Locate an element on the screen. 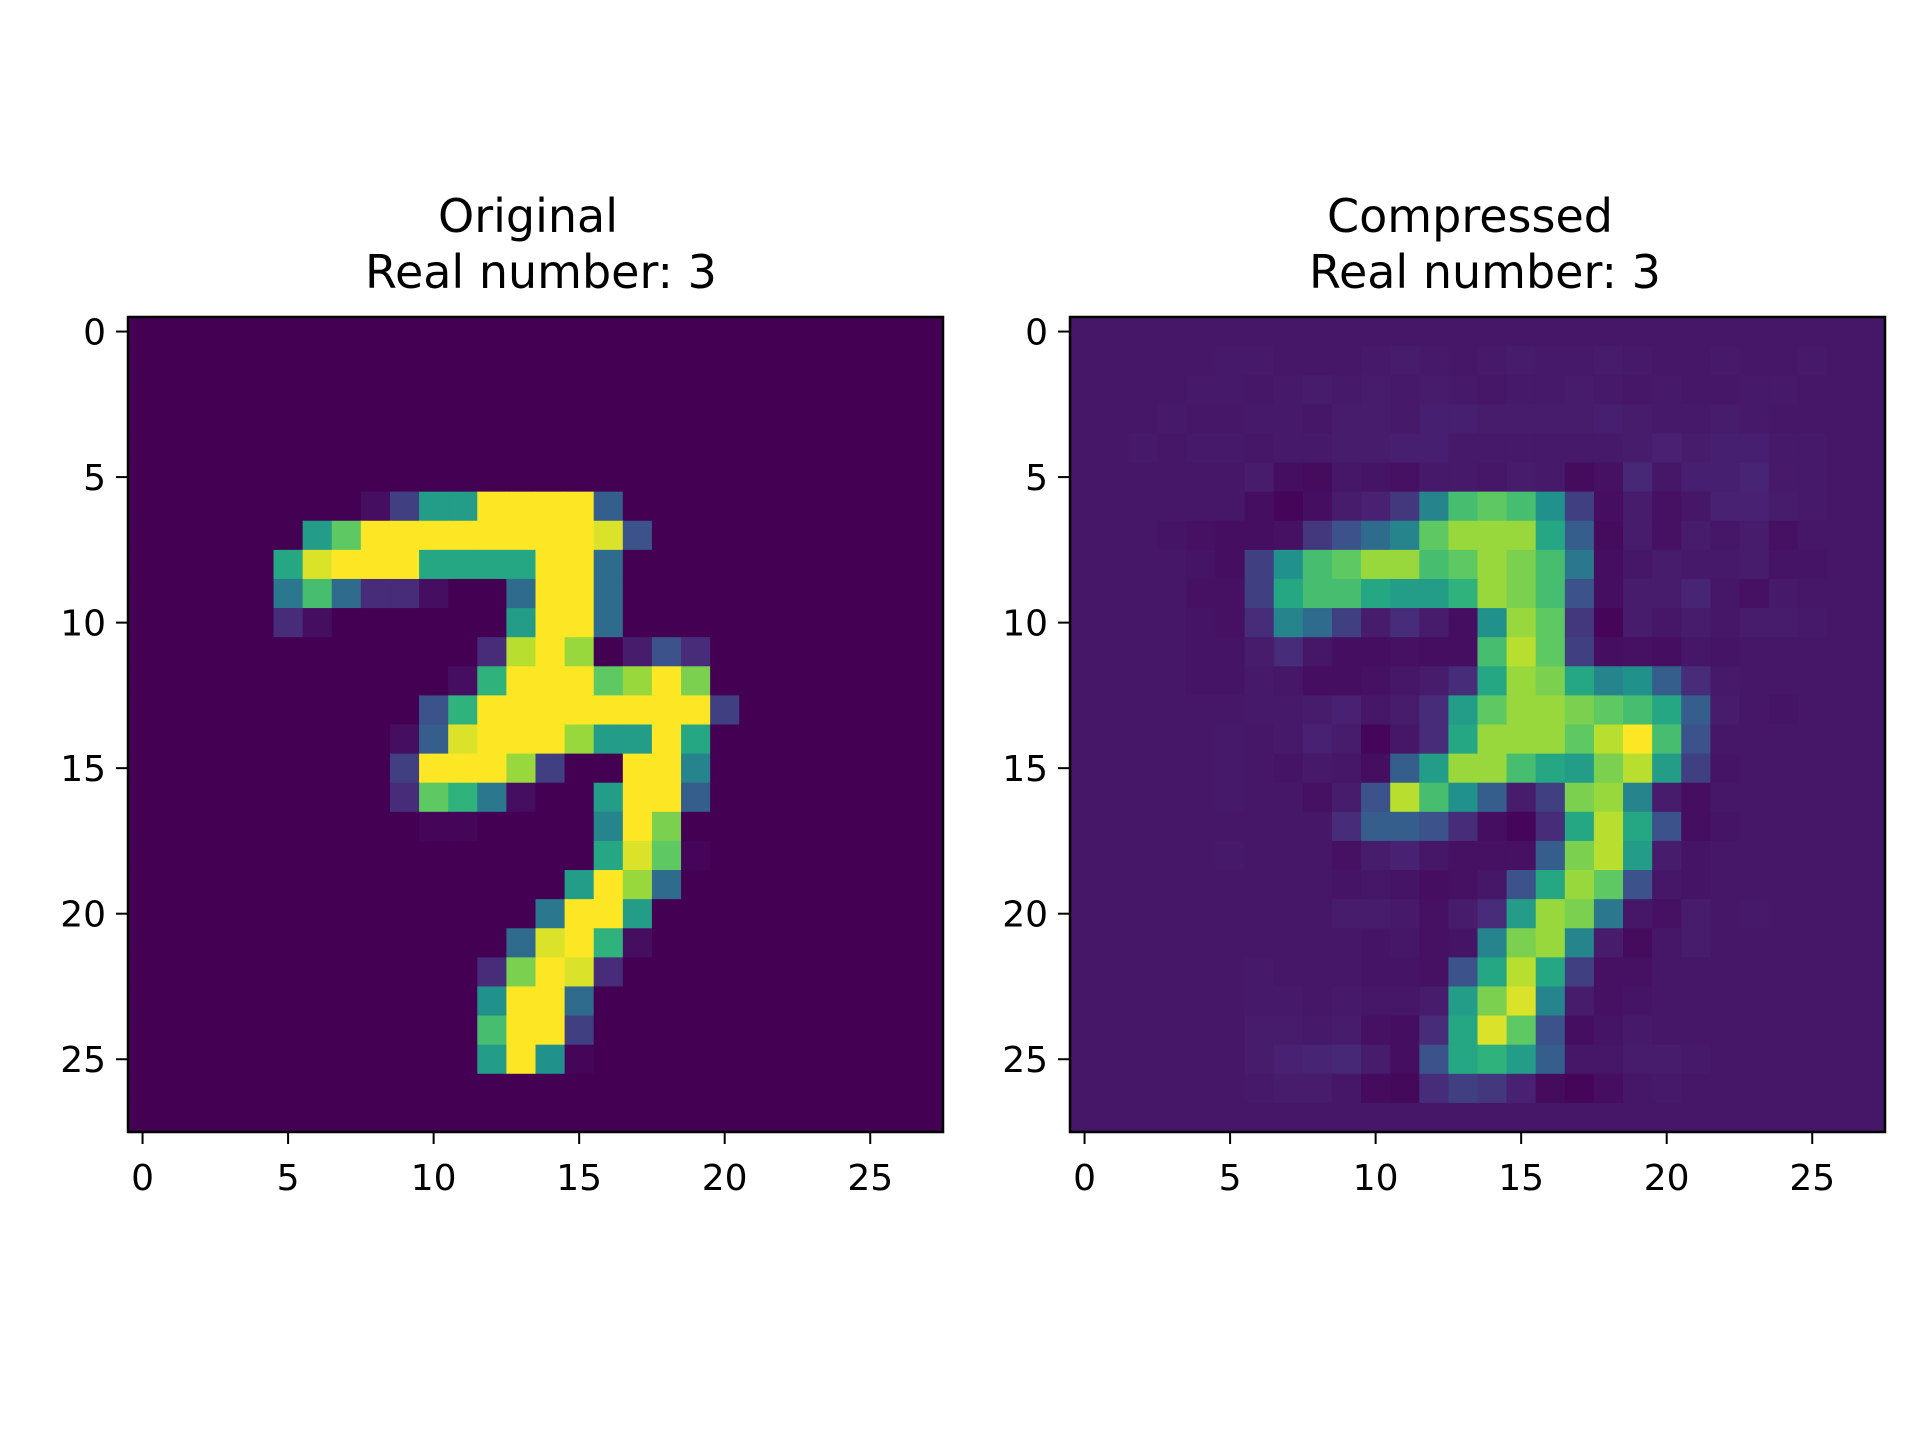 The height and width of the screenshot is (1440, 1920). x-tick-label: 25 is located at coordinates (1812, 1178).